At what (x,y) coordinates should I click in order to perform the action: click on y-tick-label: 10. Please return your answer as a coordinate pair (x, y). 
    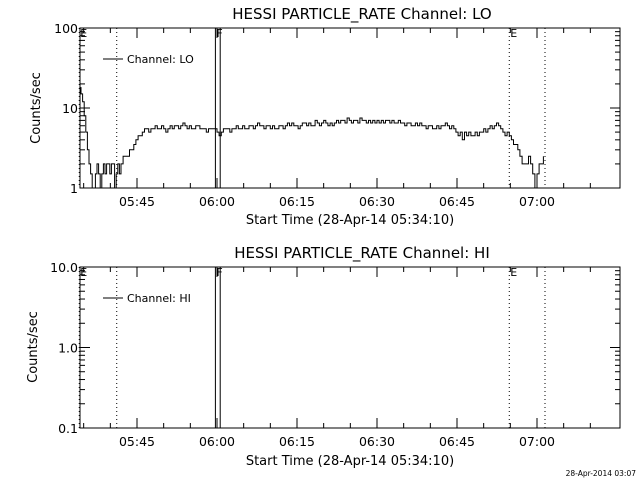
    Looking at the image, I should click on (70, 108).